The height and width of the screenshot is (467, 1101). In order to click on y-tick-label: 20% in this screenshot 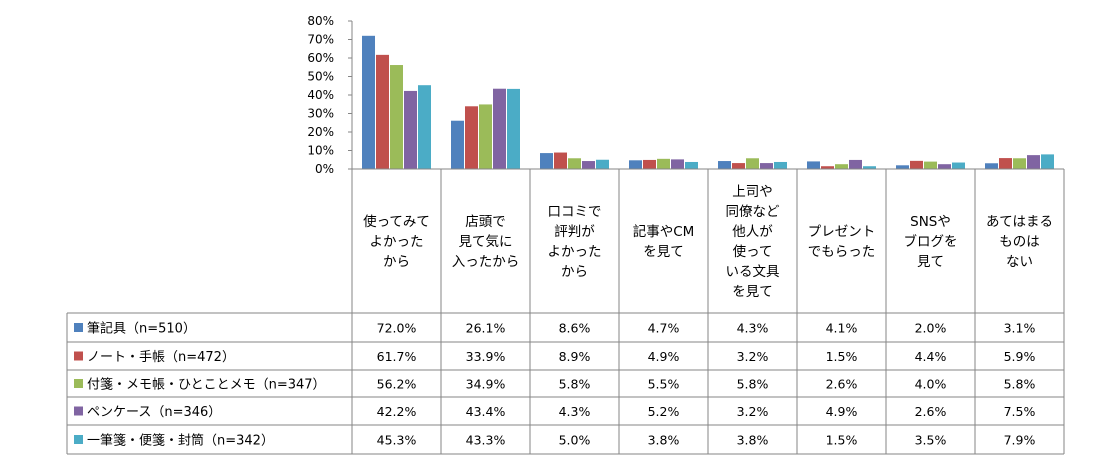, I will do `click(320, 132)`.